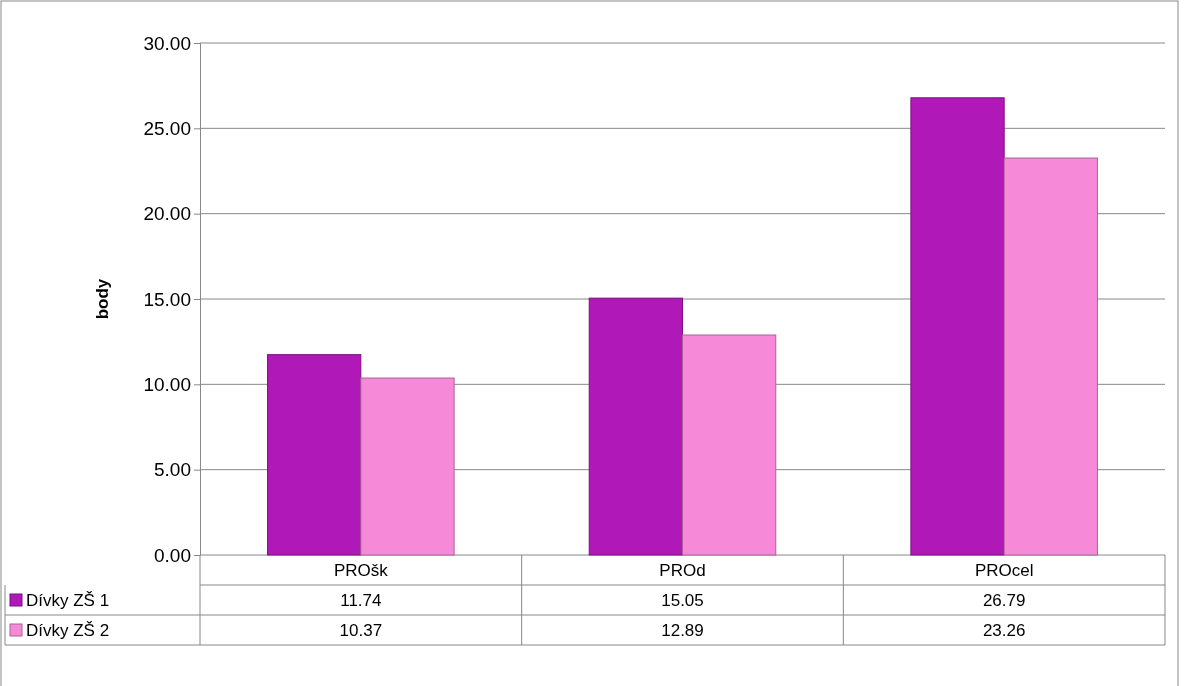 The image size is (1185, 686). I want to click on data-label: 26.79, so click(1004, 600).